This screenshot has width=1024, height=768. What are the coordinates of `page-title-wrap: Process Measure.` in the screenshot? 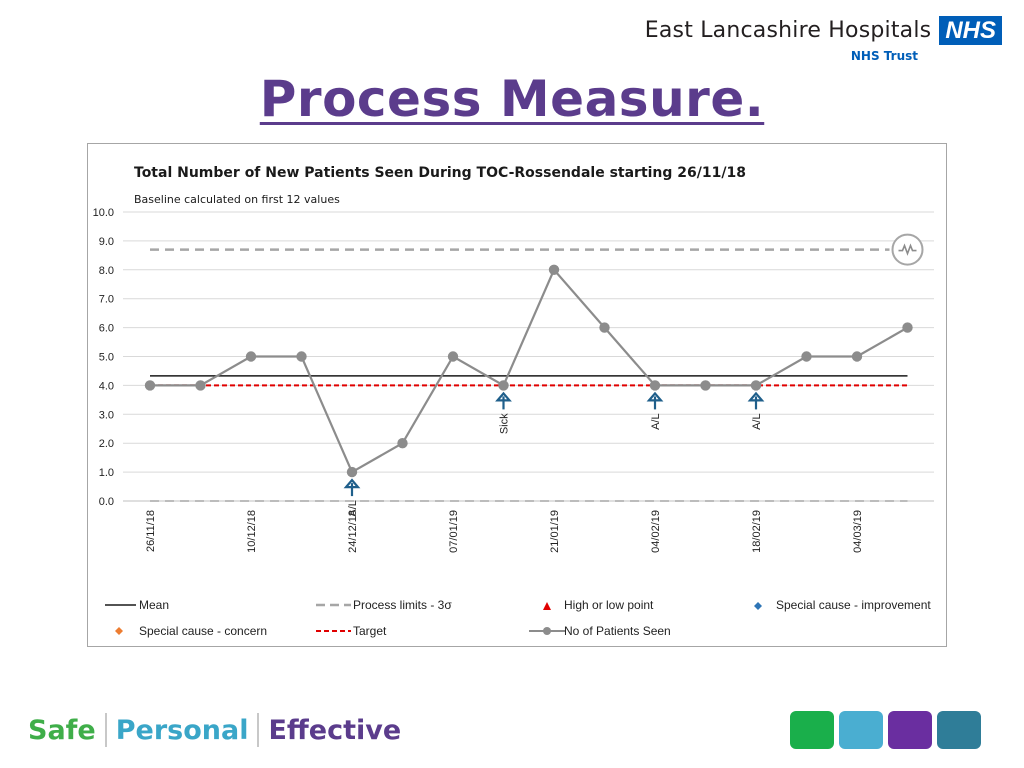 It's located at (512, 99).